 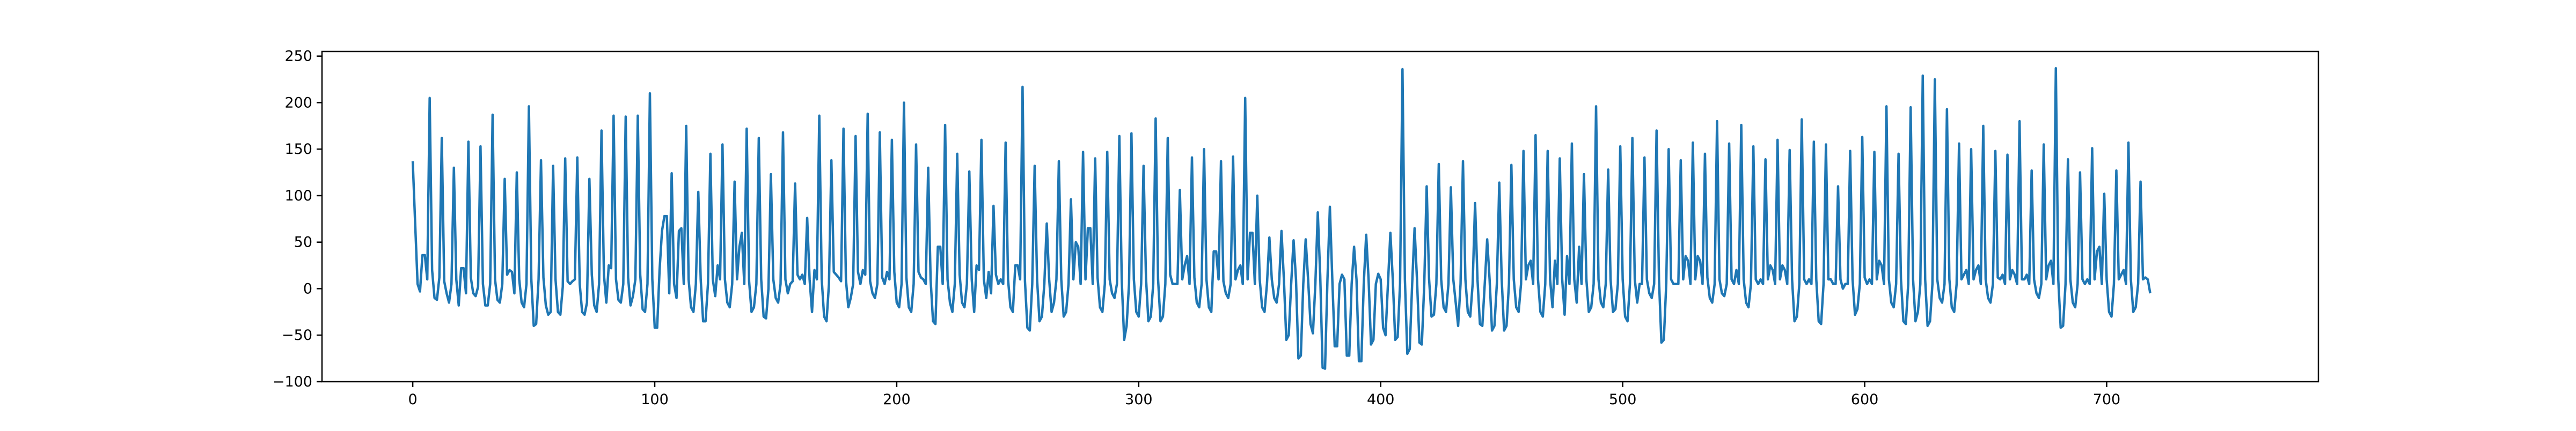 What do you see at coordinates (297, 335) in the screenshot?
I see `y-tick-label: −50` at bounding box center [297, 335].